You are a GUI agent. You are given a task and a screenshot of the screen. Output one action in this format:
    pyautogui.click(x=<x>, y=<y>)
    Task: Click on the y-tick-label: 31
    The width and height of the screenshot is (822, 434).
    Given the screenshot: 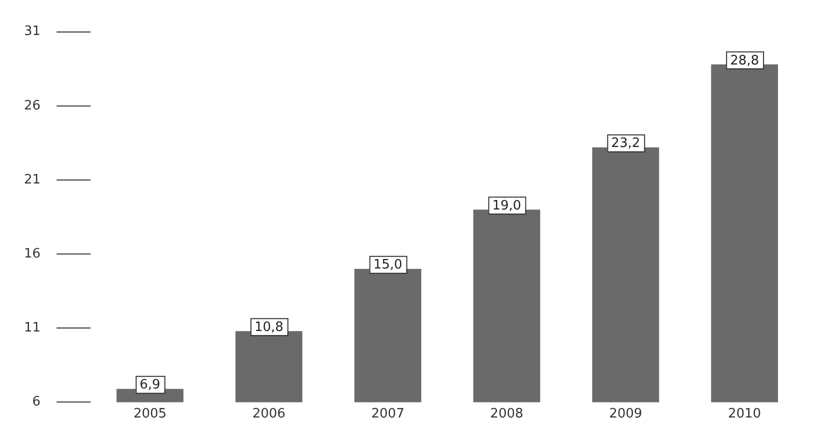 What is the action you would take?
    pyautogui.click(x=32, y=32)
    